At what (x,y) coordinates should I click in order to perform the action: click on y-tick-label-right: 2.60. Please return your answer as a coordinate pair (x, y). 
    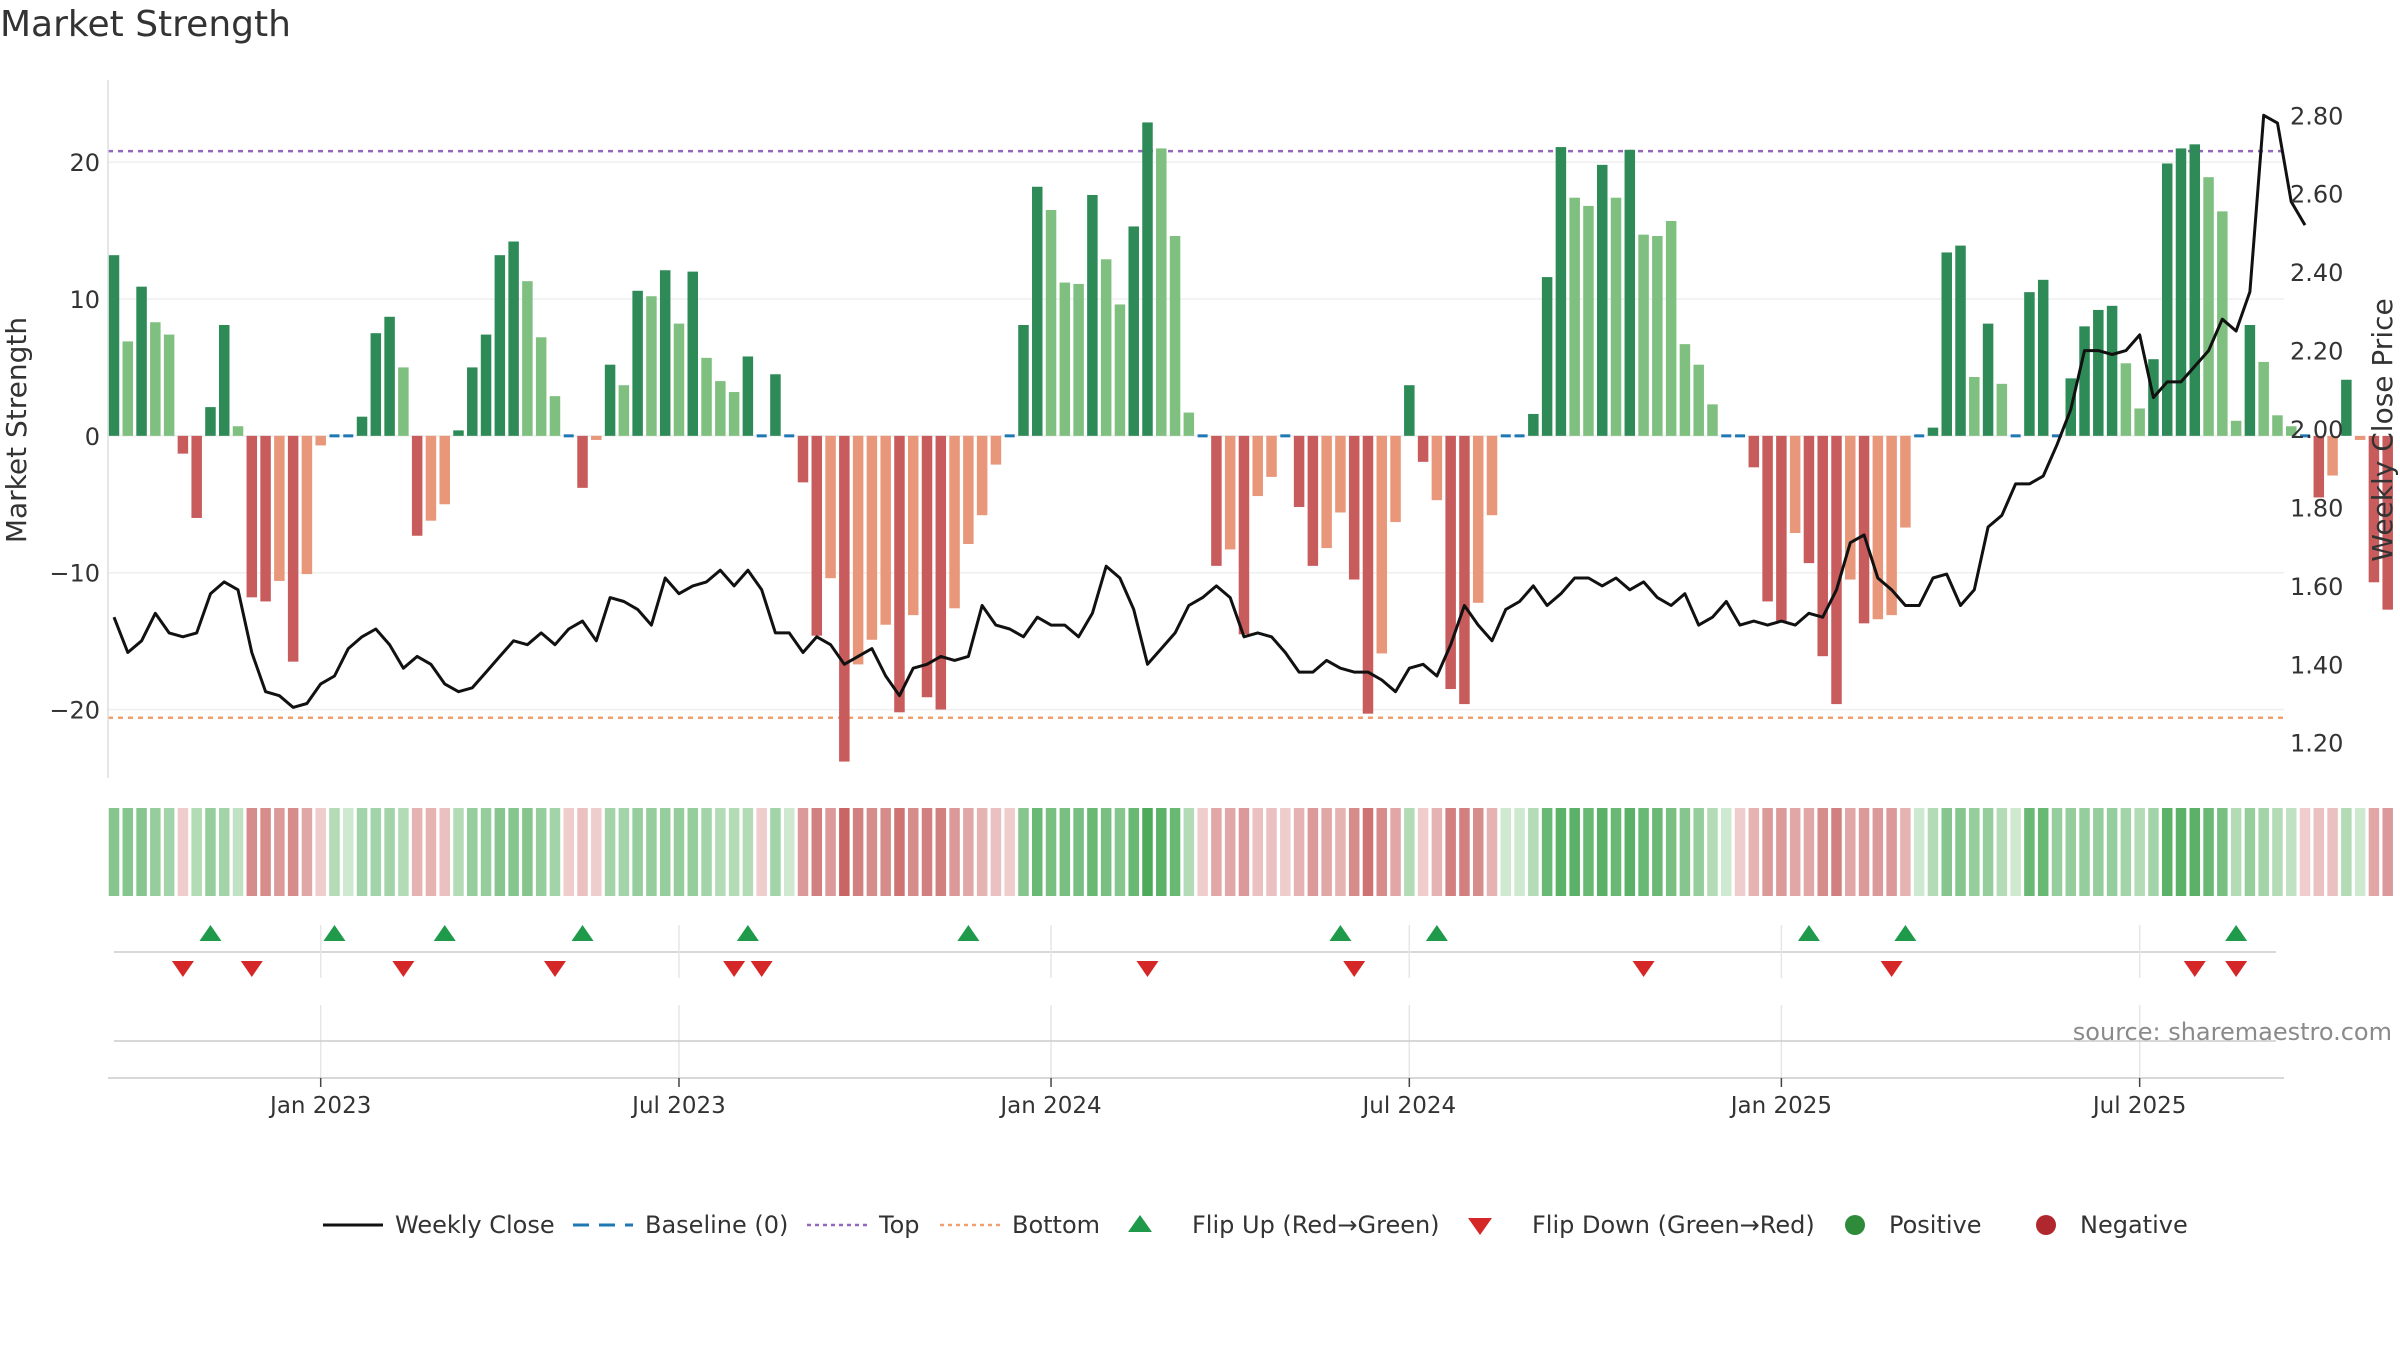
    Looking at the image, I should click on (2316, 195).